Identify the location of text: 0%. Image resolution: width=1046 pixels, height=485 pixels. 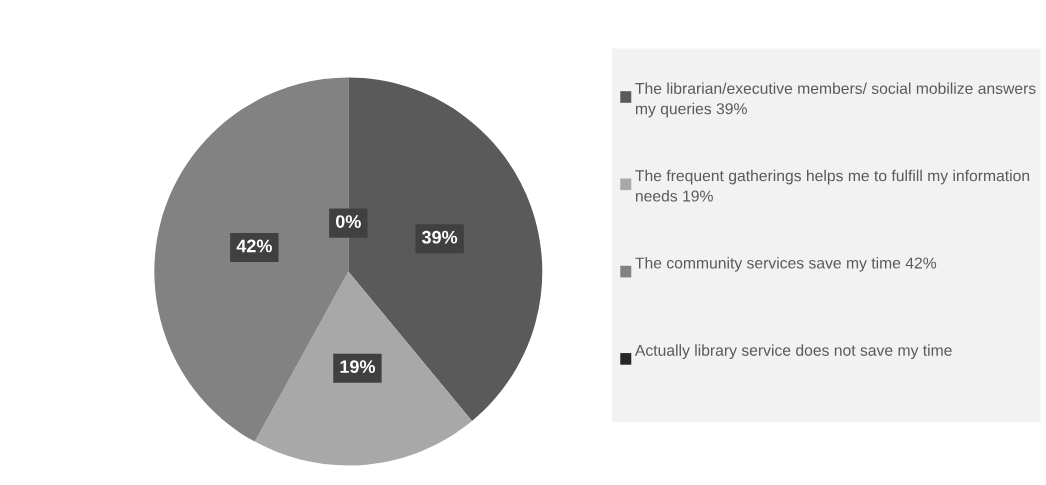
(348, 221).